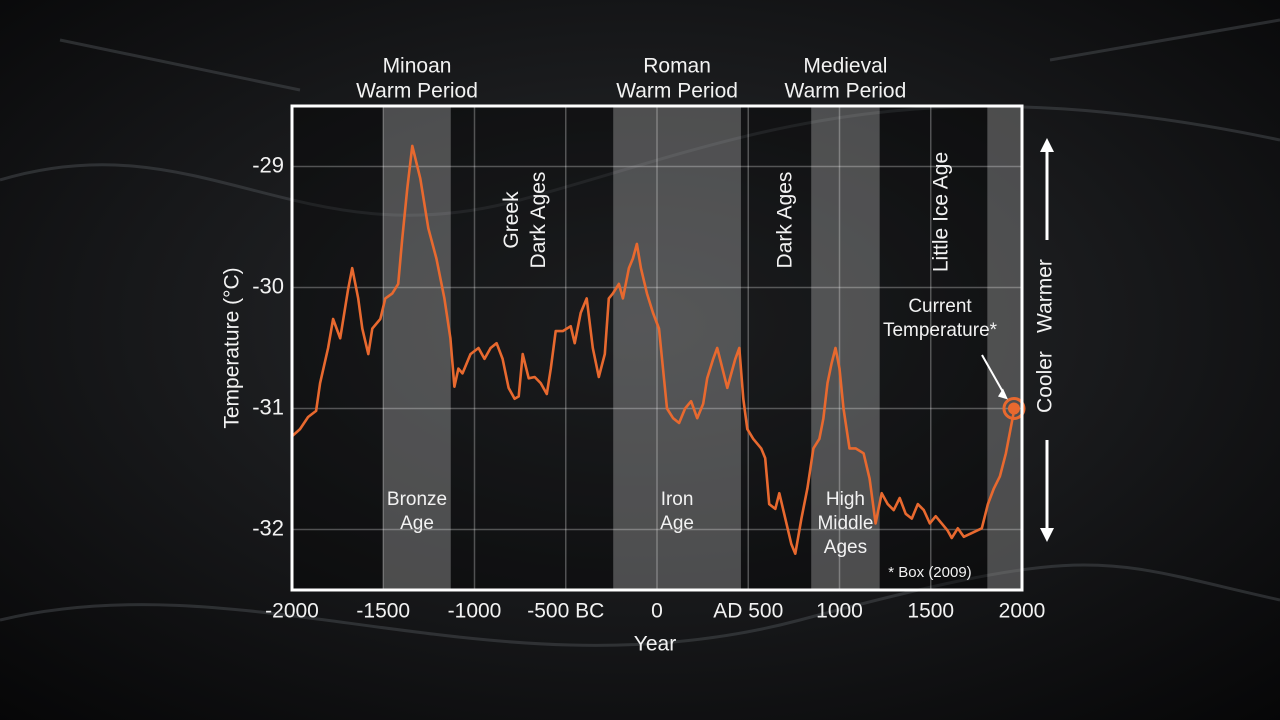 The width and height of the screenshot is (1280, 720). I want to click on period-bottom-label: Iron, so click(677, 499).